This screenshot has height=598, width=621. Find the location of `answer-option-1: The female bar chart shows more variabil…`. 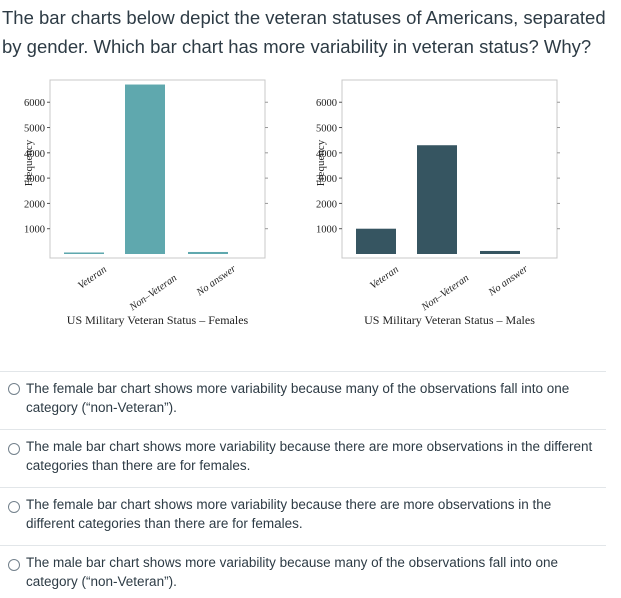

answer-option-1: The female bar chart shows more variabil… is located at coordinates (303, 400).